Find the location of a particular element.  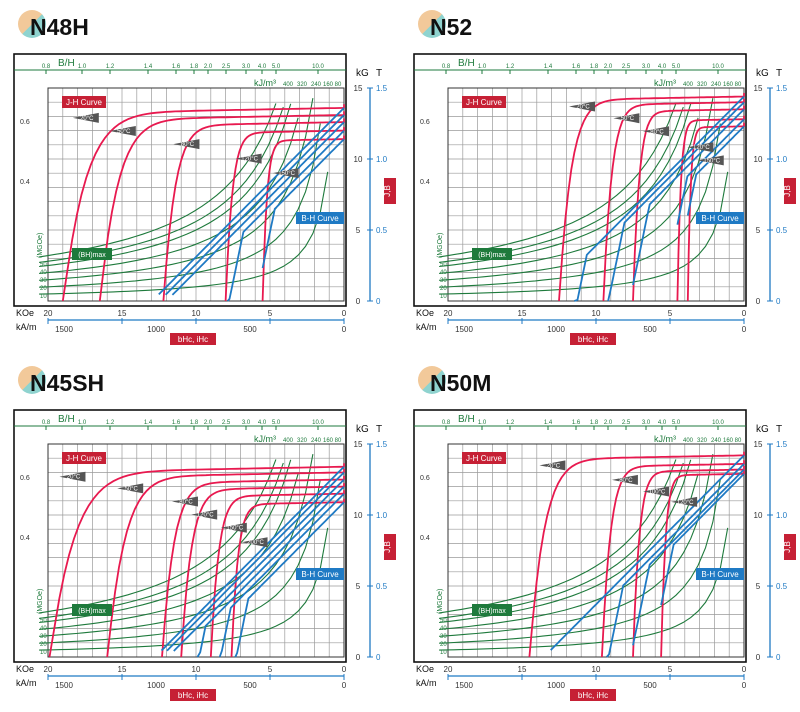

kam-tick-label: 1500 is located at coordinates (464, 329).